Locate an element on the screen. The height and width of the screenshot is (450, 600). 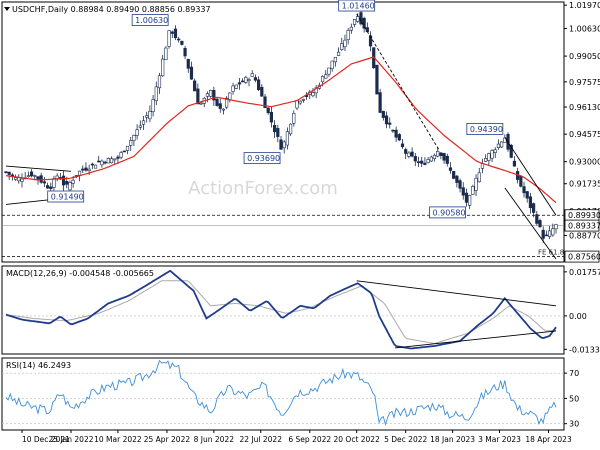
price-annotation-label: 0.94390 is located at coordinates (486, 129).